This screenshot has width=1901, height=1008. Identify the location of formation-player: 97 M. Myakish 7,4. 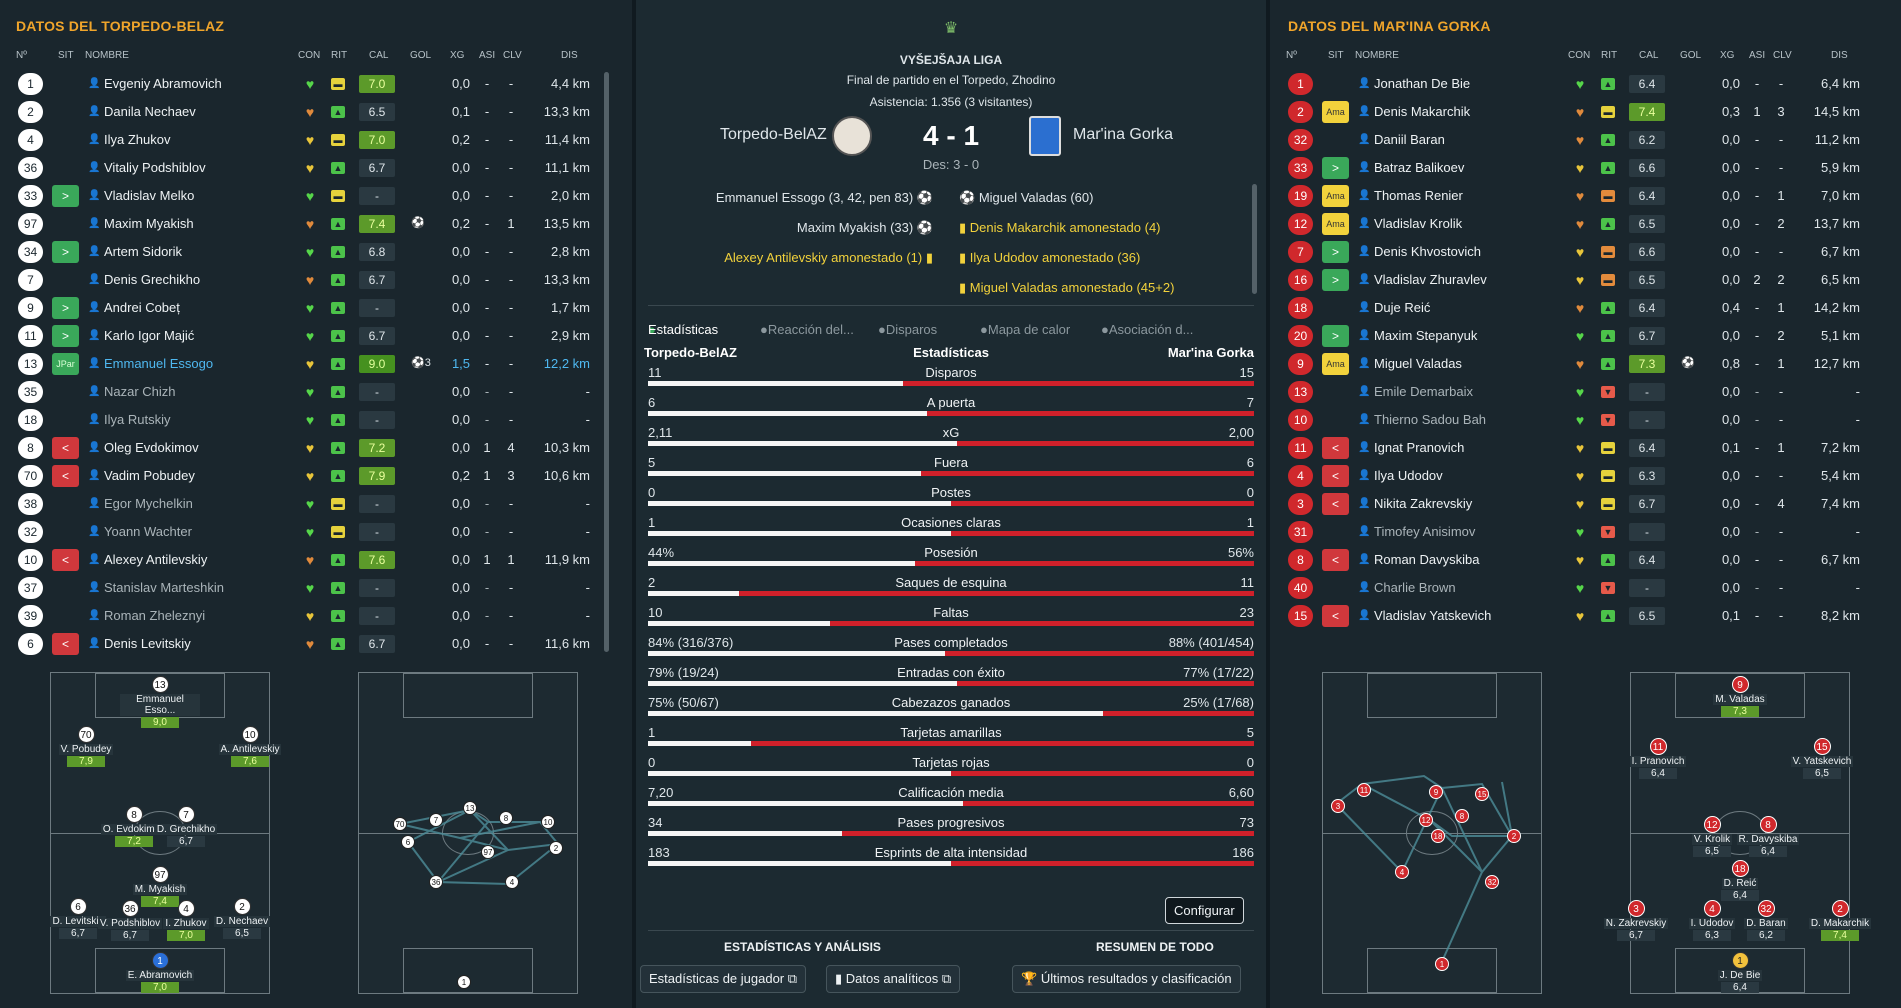
(160, 886).